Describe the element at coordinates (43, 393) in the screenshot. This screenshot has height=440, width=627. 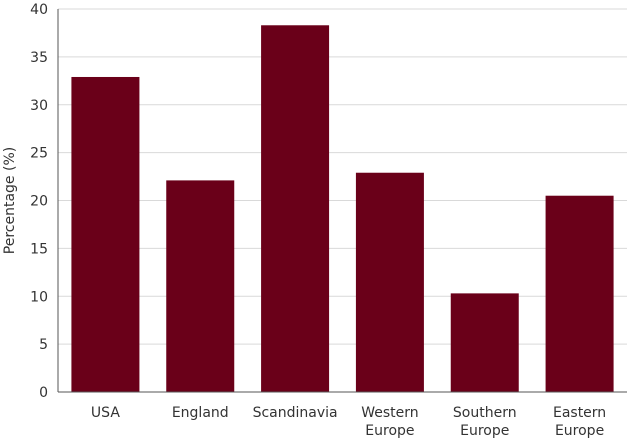
I see `y-tick-label: 0` at that location.